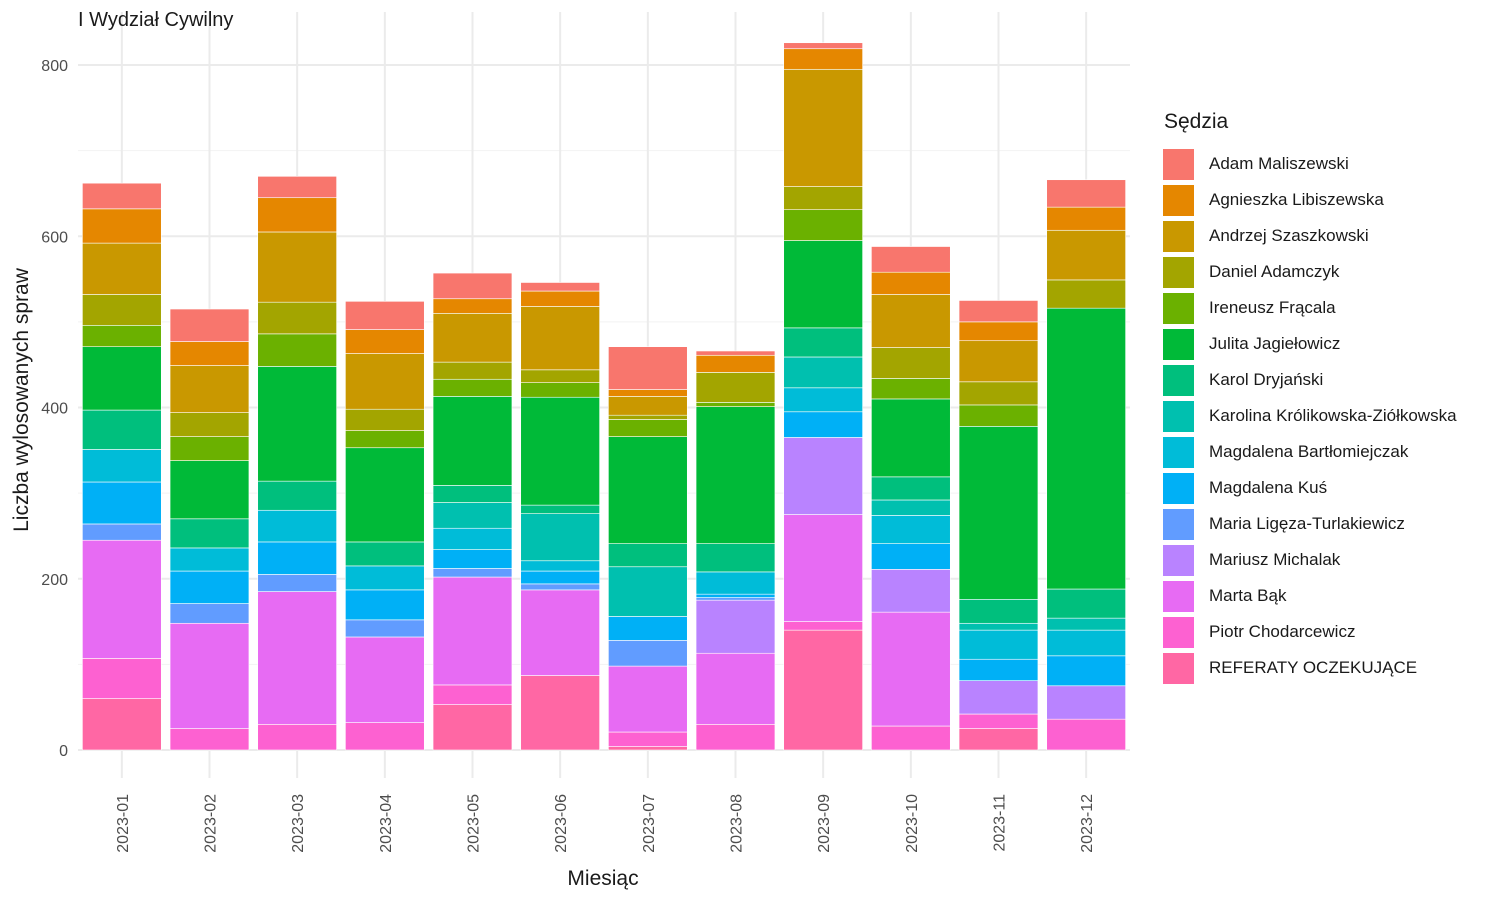  Describe the element at coordinates (1274, 271) in the screenshot. I see `legend-label: Daniel Adamczyk` at that location.